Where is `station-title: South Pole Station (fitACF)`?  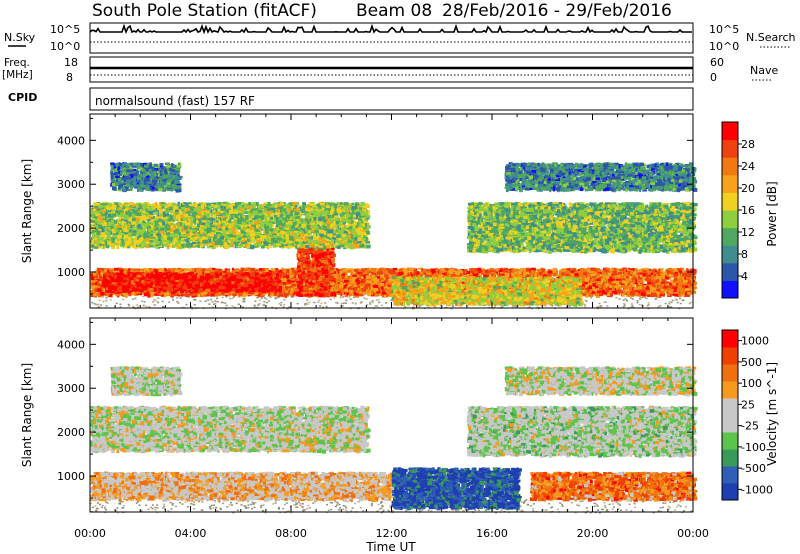
station-title: South Pole Station (fitACF) is located at coordinates (204, 11).